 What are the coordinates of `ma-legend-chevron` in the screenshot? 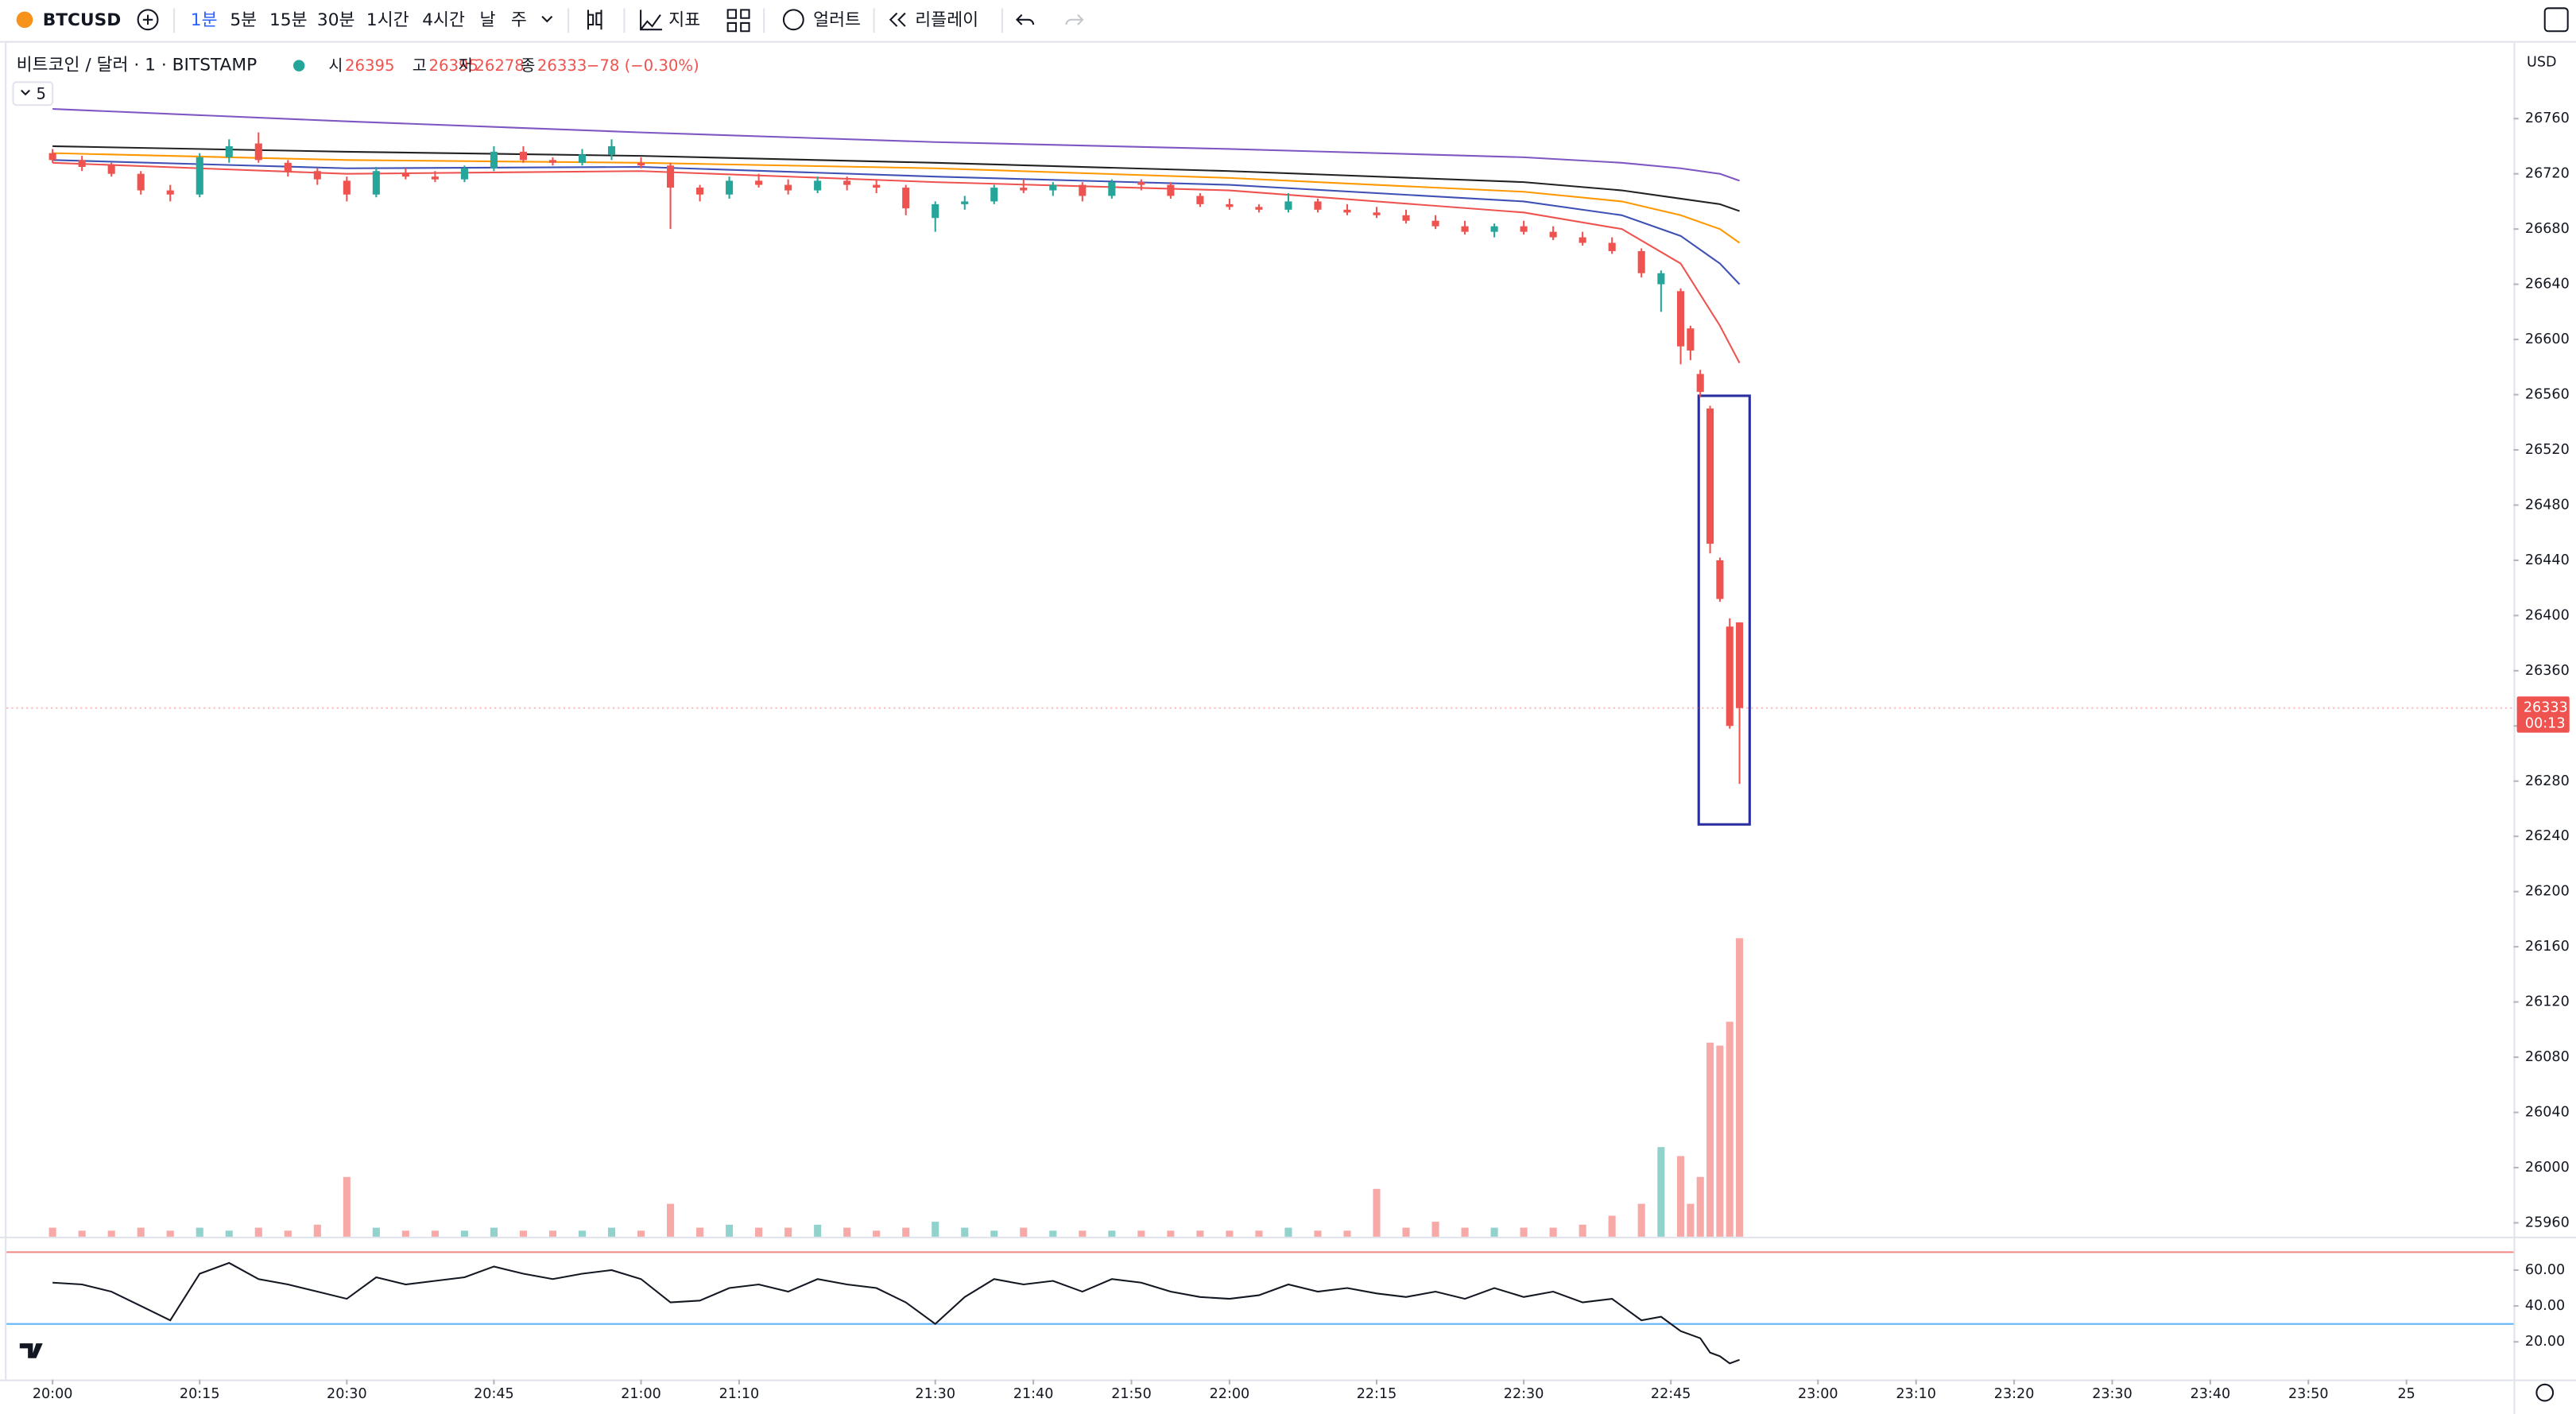 It's located at (25, 92).